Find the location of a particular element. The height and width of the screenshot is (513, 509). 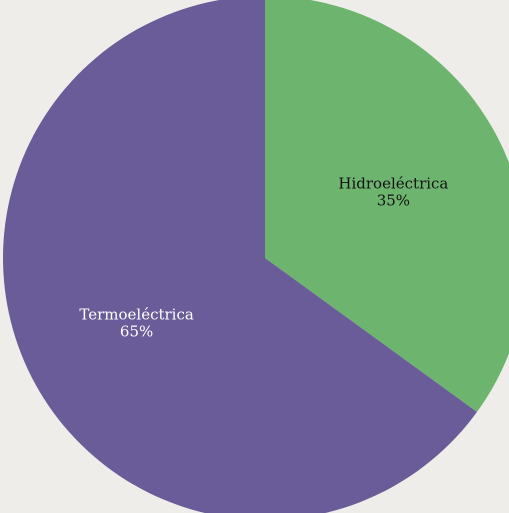

slice-value-0: 35% is located at coordinates (393, 201).